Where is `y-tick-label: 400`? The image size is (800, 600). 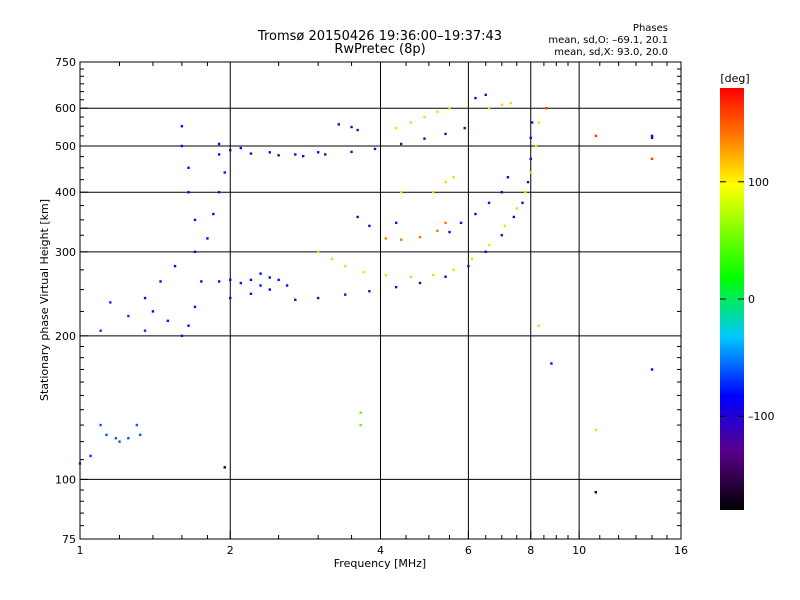 y-tick-label: 400 is located at coordinates (65, 192).